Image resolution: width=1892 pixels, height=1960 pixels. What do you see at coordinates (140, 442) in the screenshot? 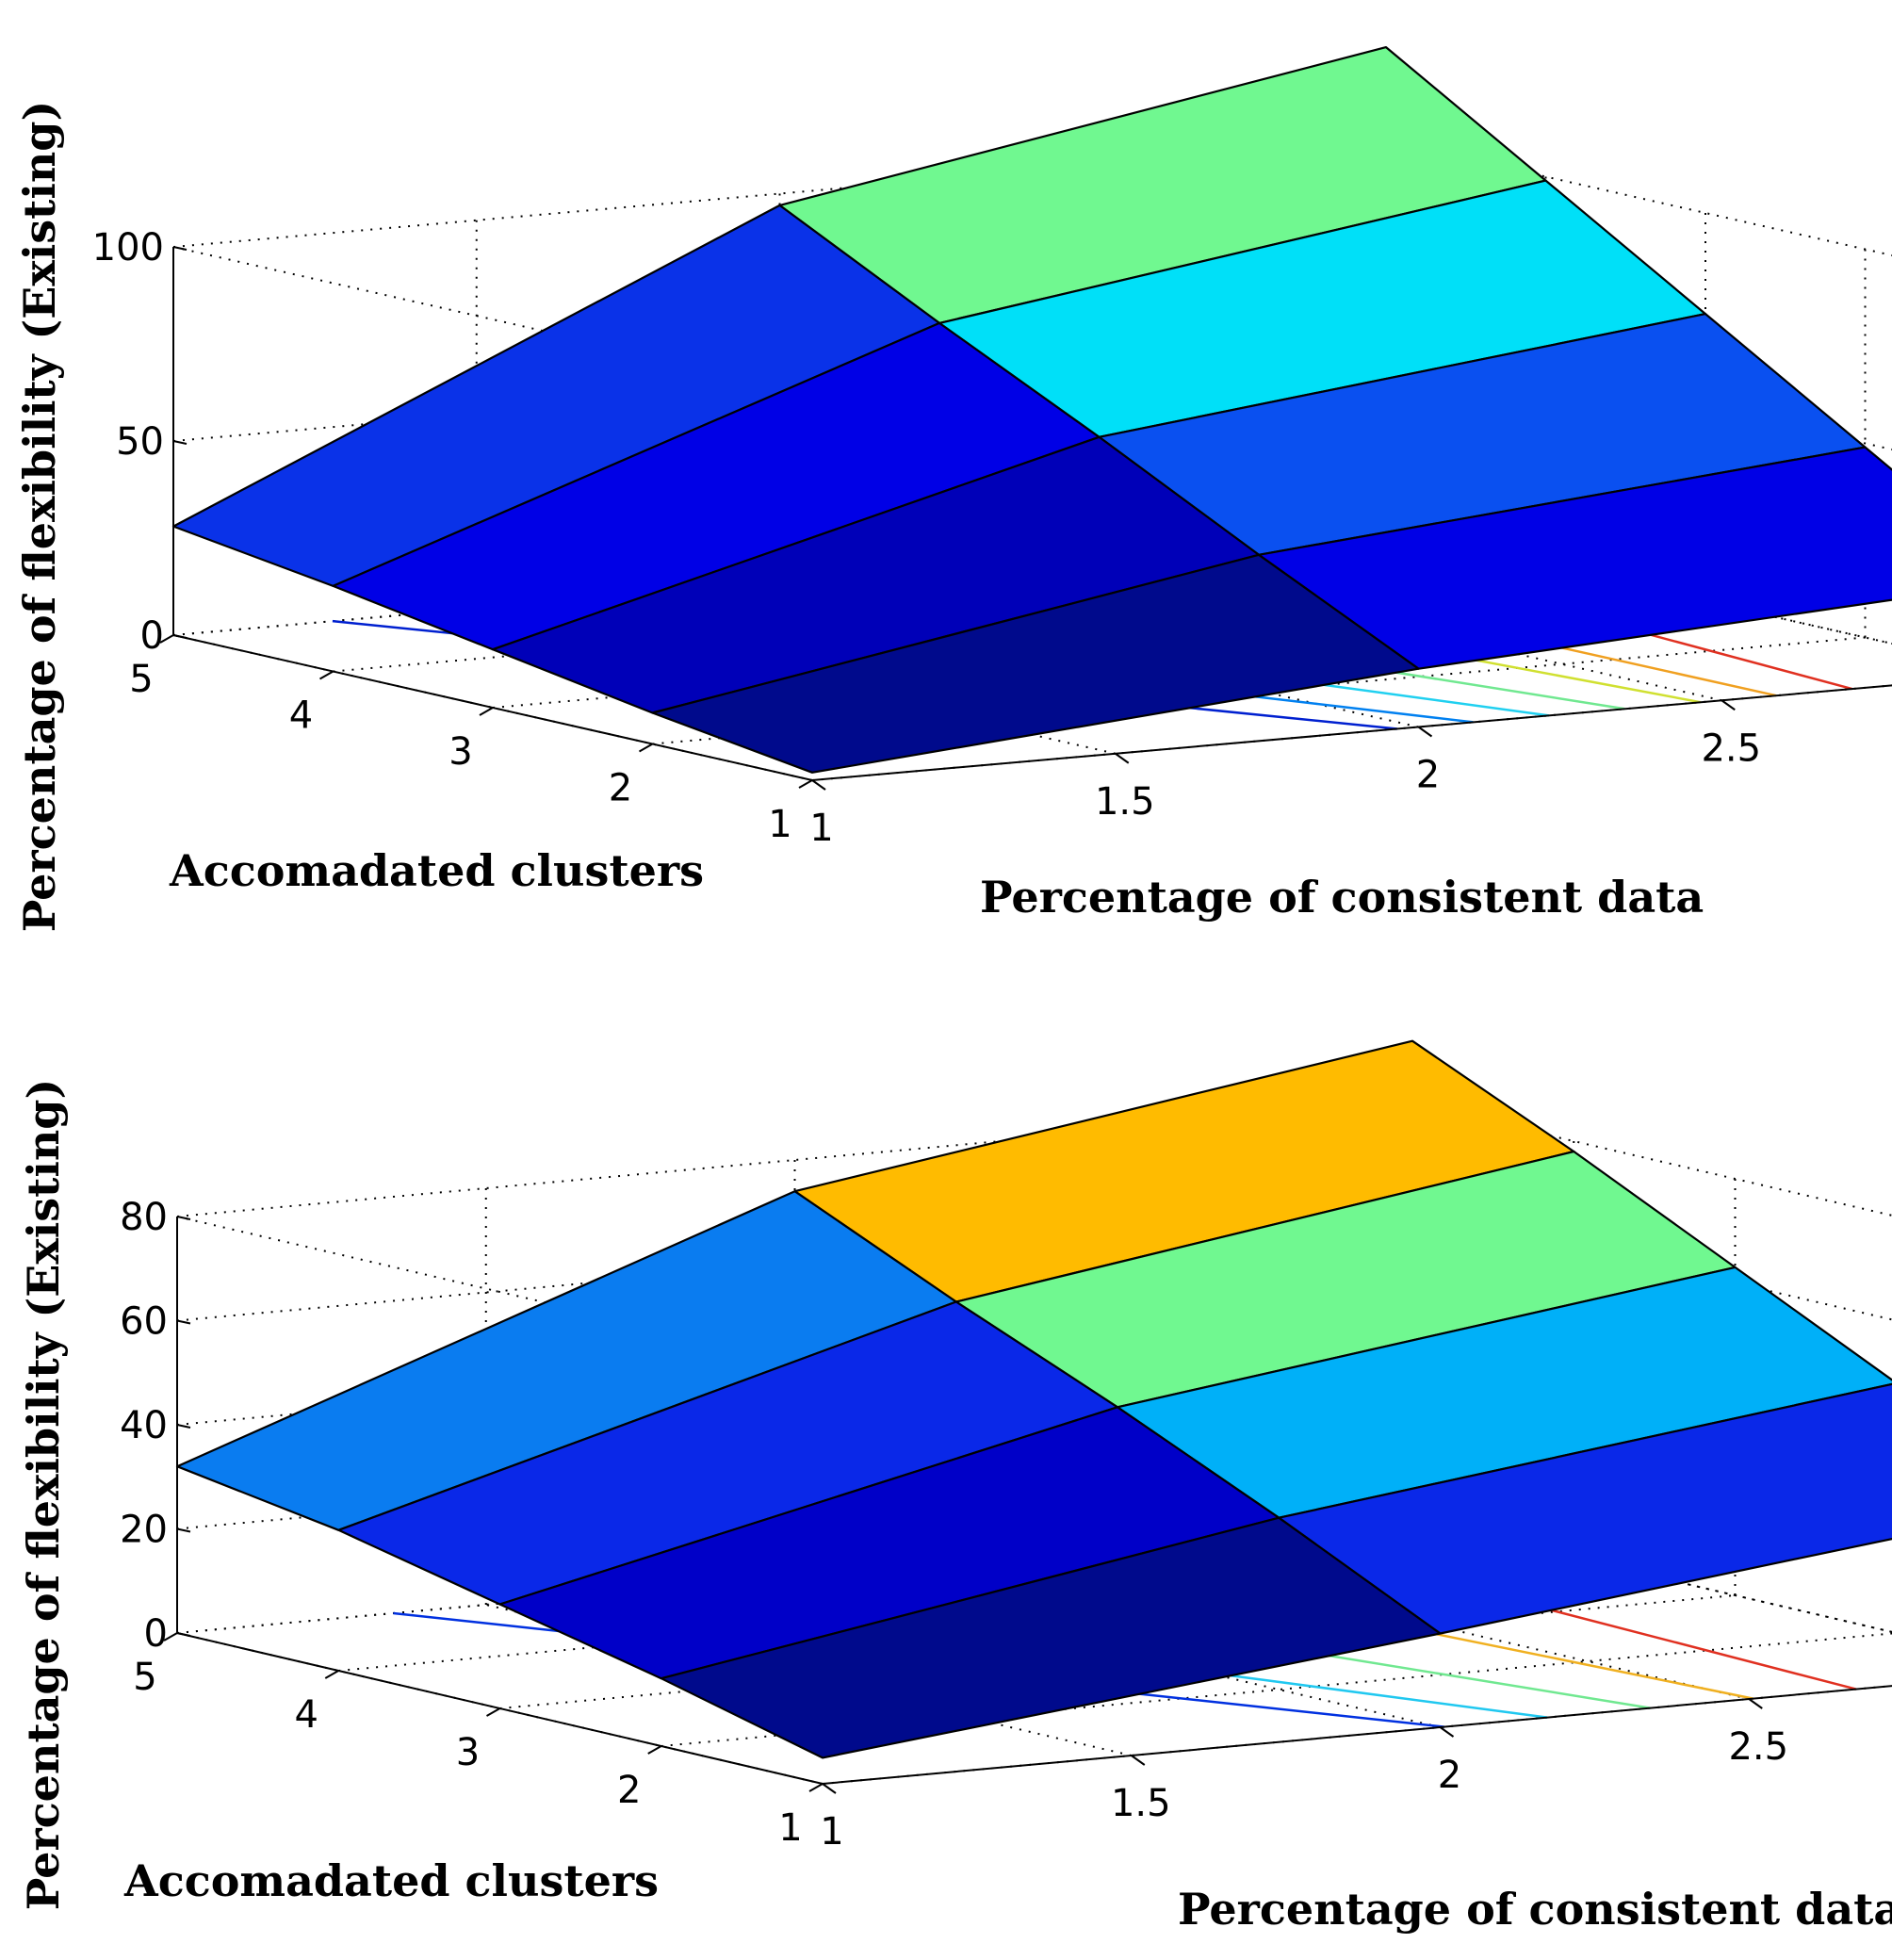
I see `z-tick-label: 50` at bounding box center [140, 442].